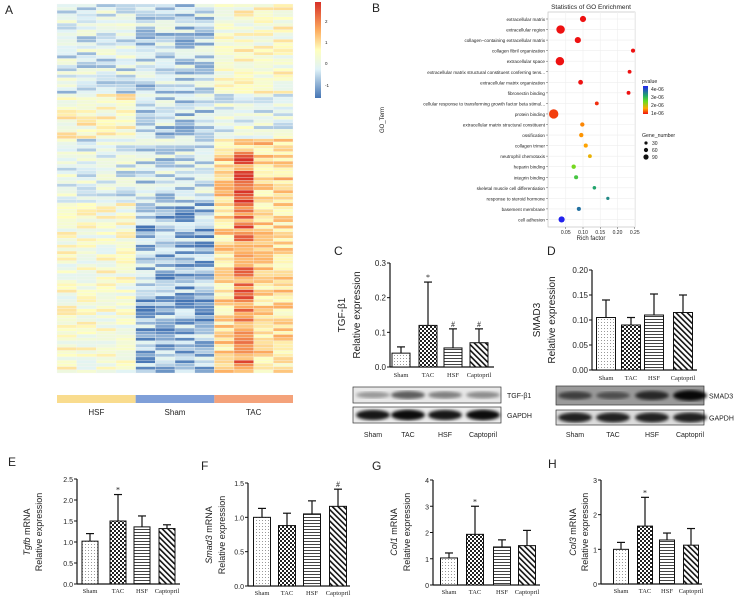 This screenshot has width=738, height=600. What do you see at coordinates (683, 341) in the screenshot?
I see `bar-captopril` at bounding box center [683, 341].